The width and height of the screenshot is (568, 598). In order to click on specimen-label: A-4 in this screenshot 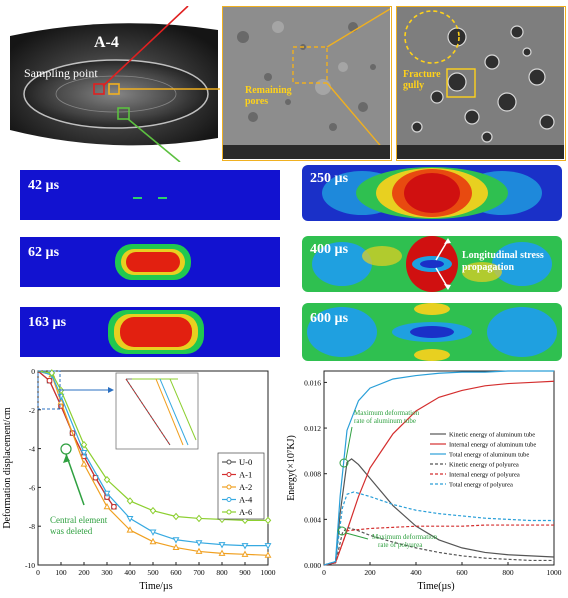, I will do `click(106, 42)`.